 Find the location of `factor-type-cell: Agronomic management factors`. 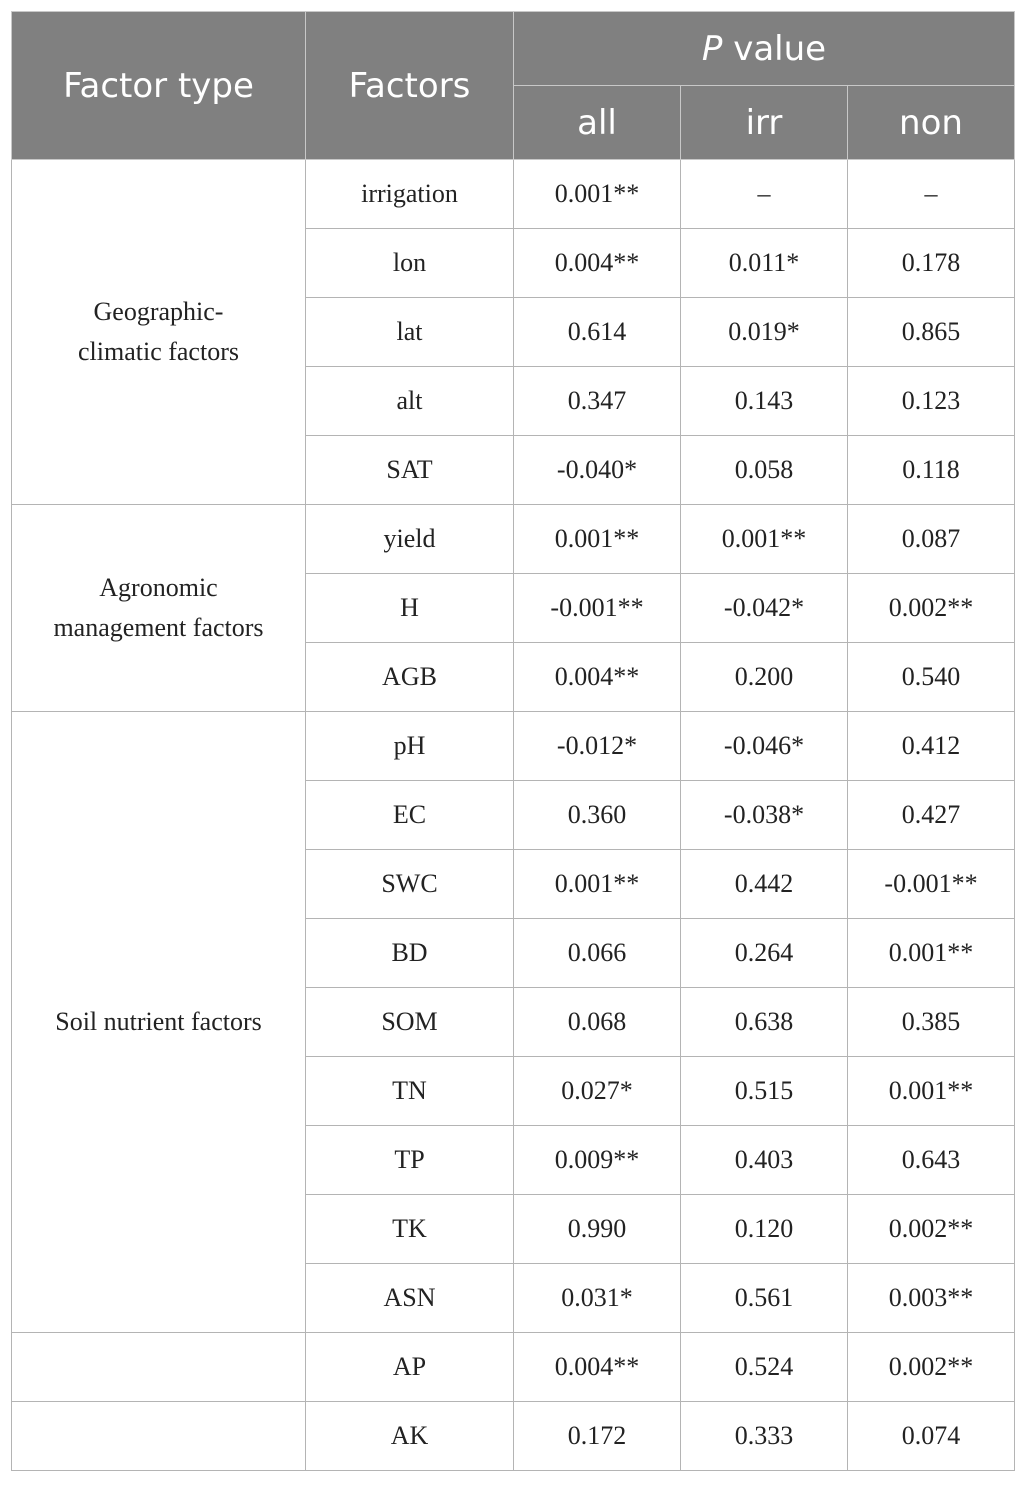

factor-type-cell: Agronomic management factors is located at coordinates (158, 608).